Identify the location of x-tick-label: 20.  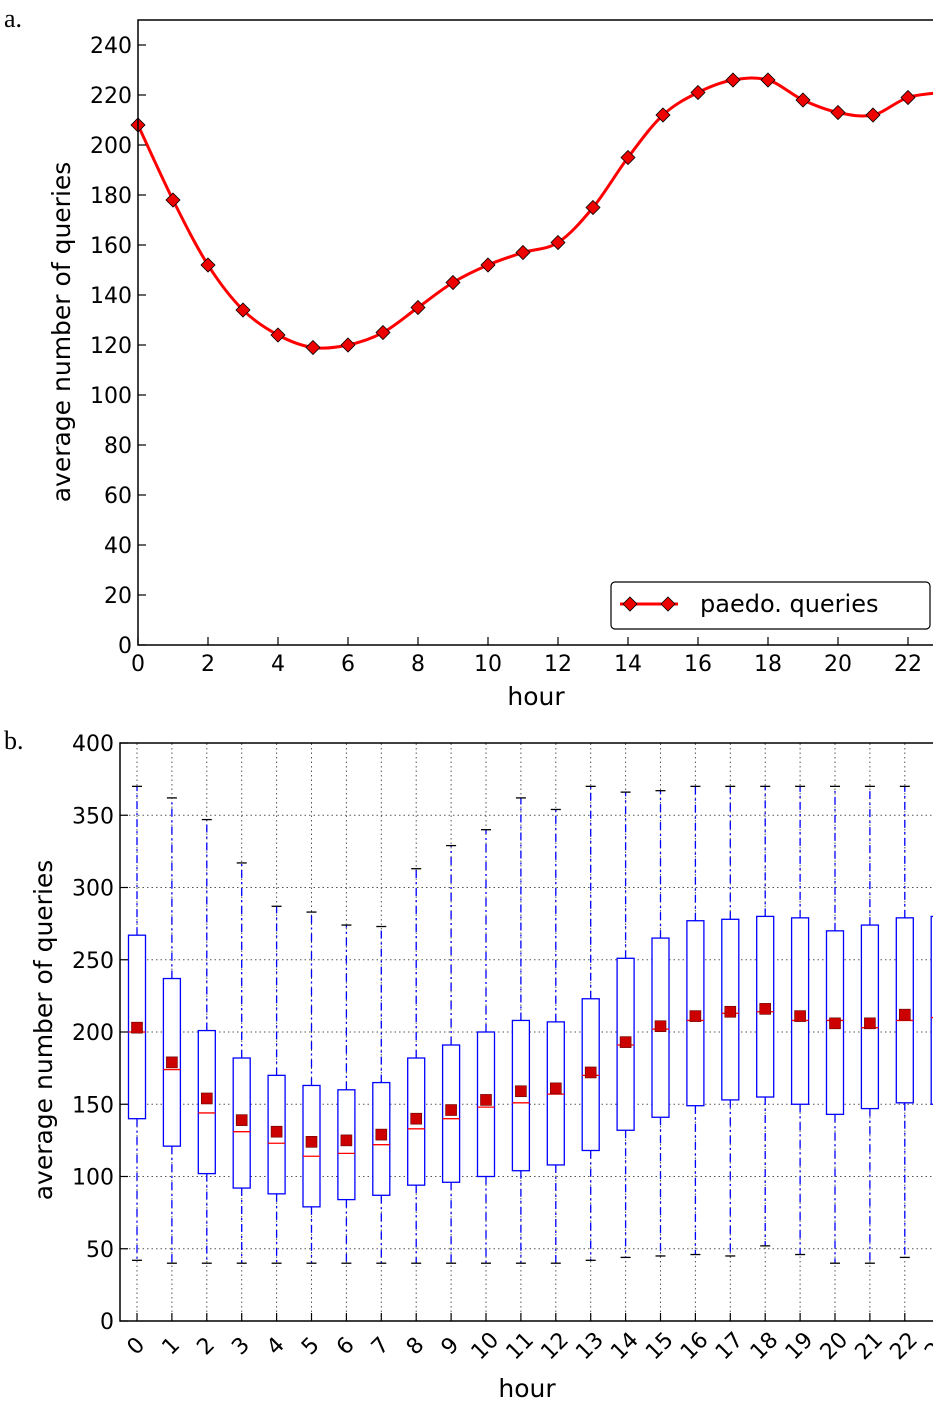
(838, 664).